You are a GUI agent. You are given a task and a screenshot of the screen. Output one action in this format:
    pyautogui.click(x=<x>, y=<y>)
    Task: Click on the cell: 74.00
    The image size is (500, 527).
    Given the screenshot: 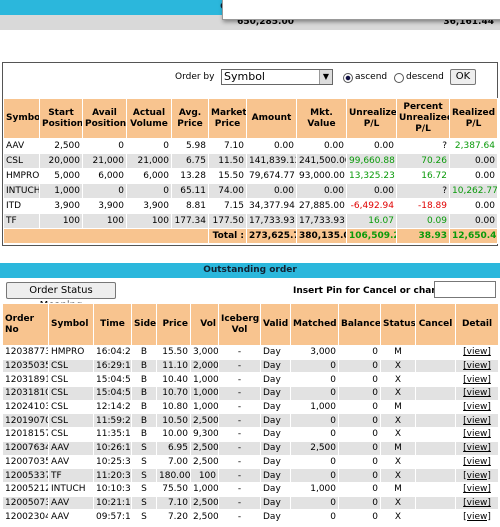 What is the action you would take?
    pyautogui.click(x=227, y=191)
    